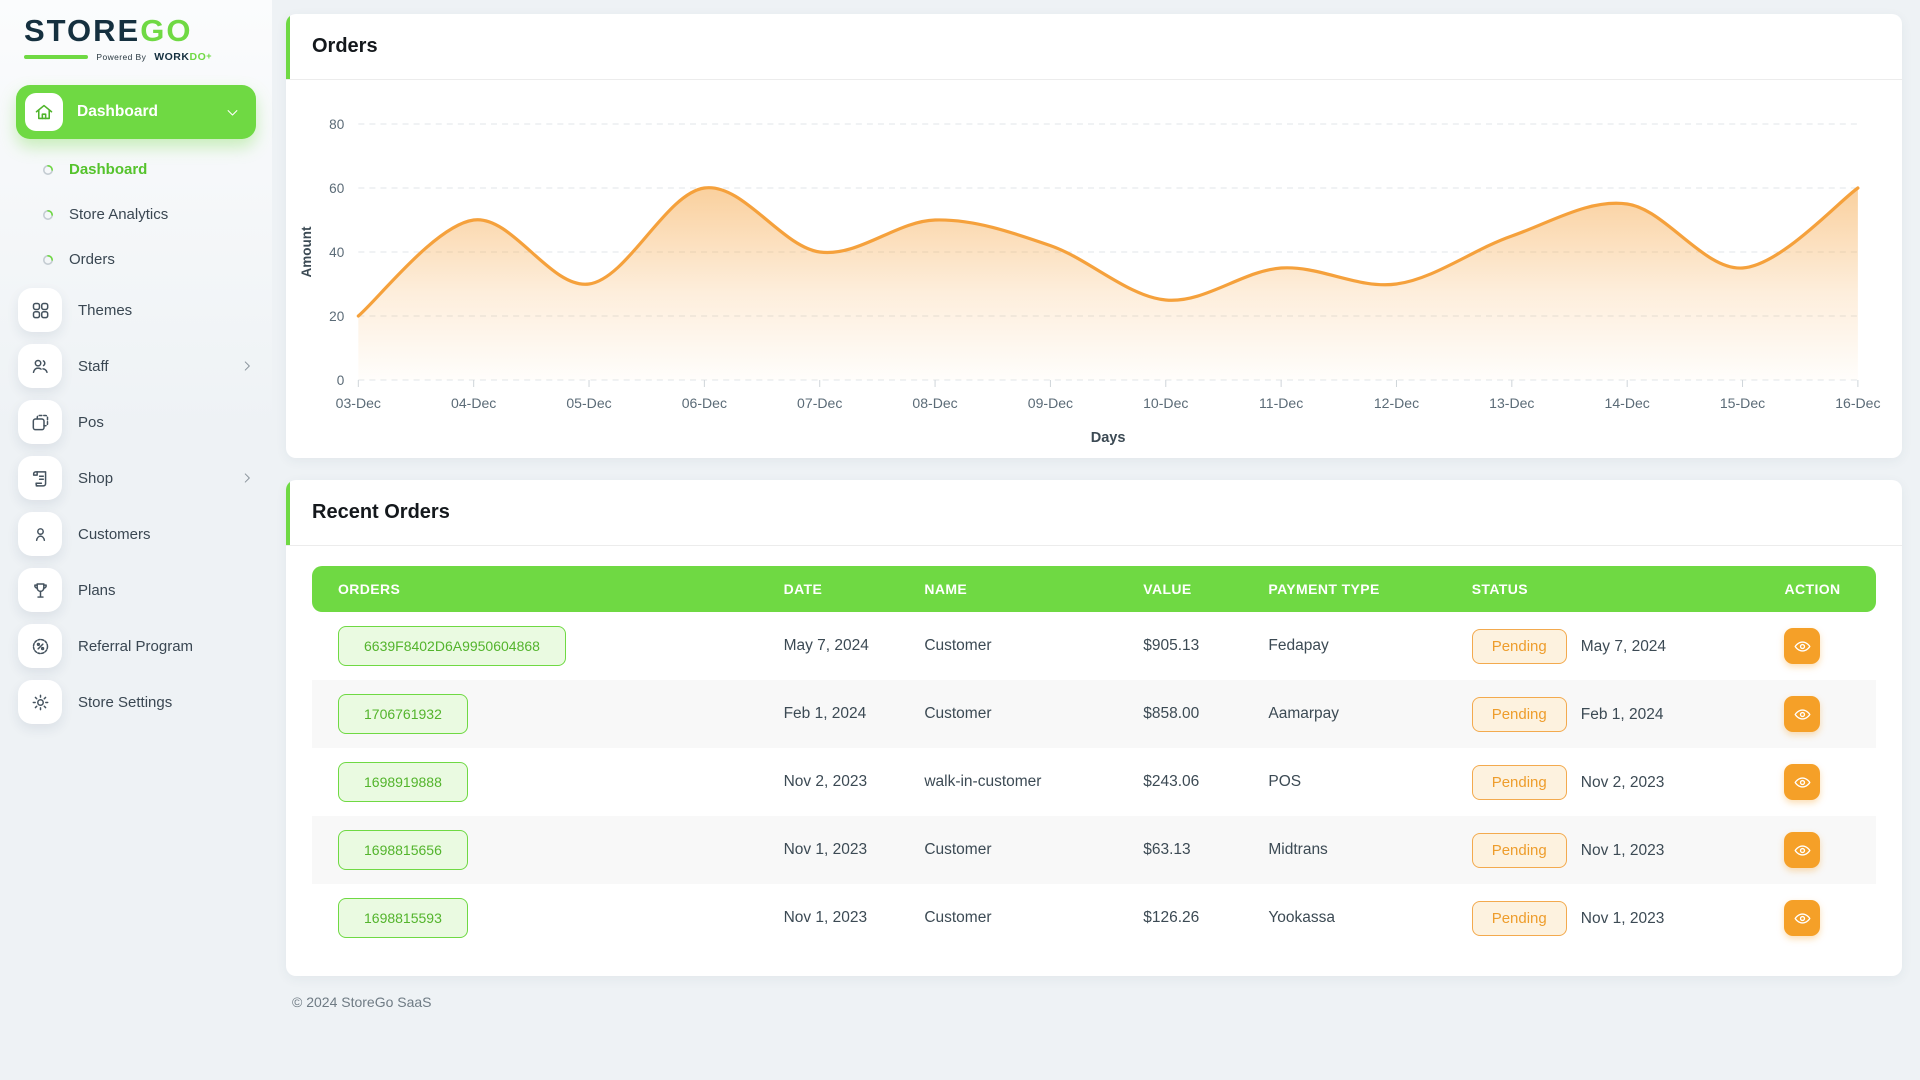  What do you see at coordinates (91, 422) in the screenshot?
I see `sidebar-item-label: Pos` at bounding box center [91, 422].